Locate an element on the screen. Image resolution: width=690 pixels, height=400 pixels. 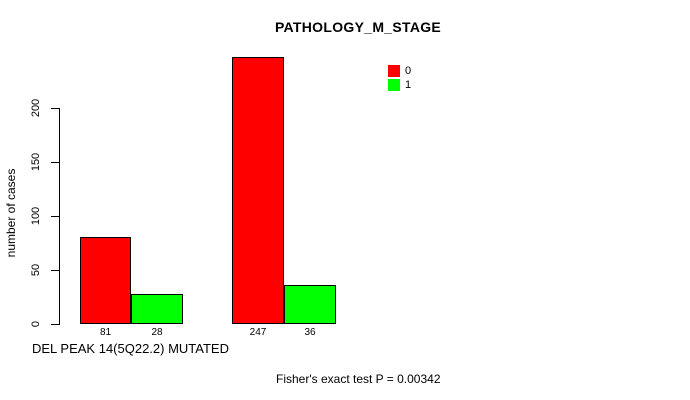
y-axis-tick-label: 50 is located at coordinates (36, 270).